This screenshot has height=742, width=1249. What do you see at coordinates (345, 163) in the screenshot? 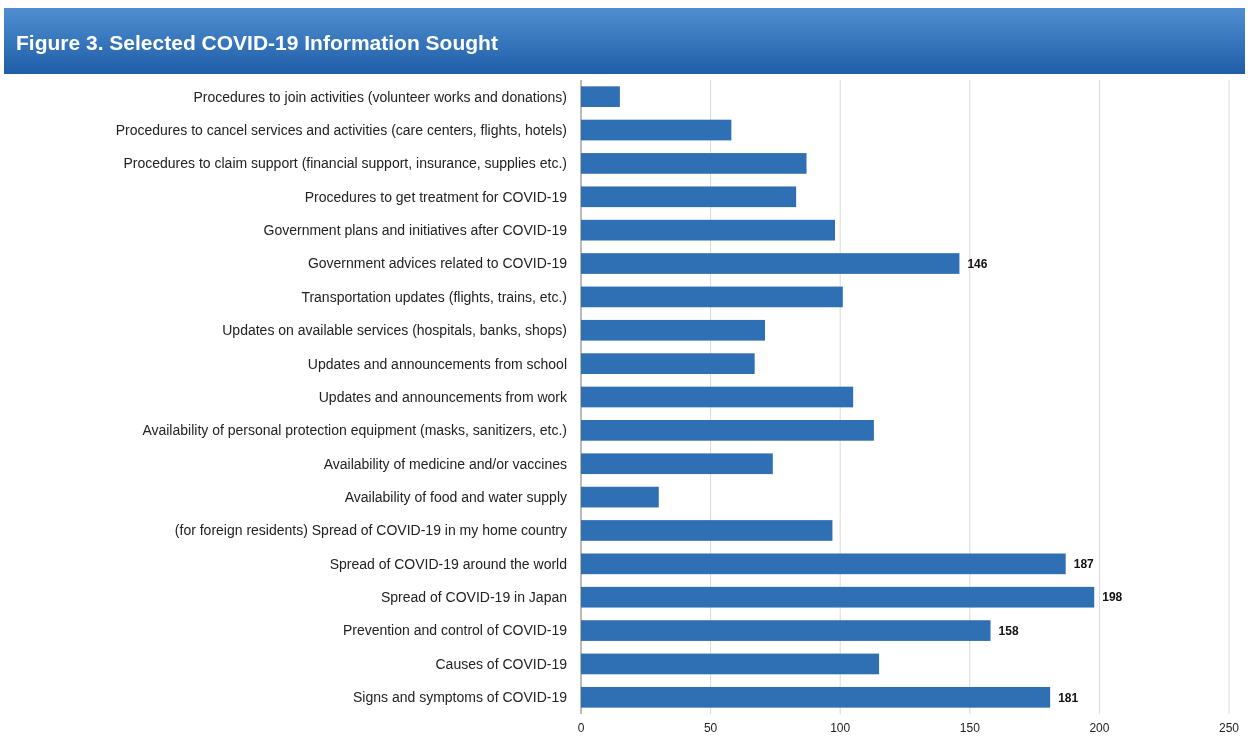
I see `y-tick-label: Procedures to claim support (financial support, insurance, supplies etc.)` at bounding box center [345, 163].